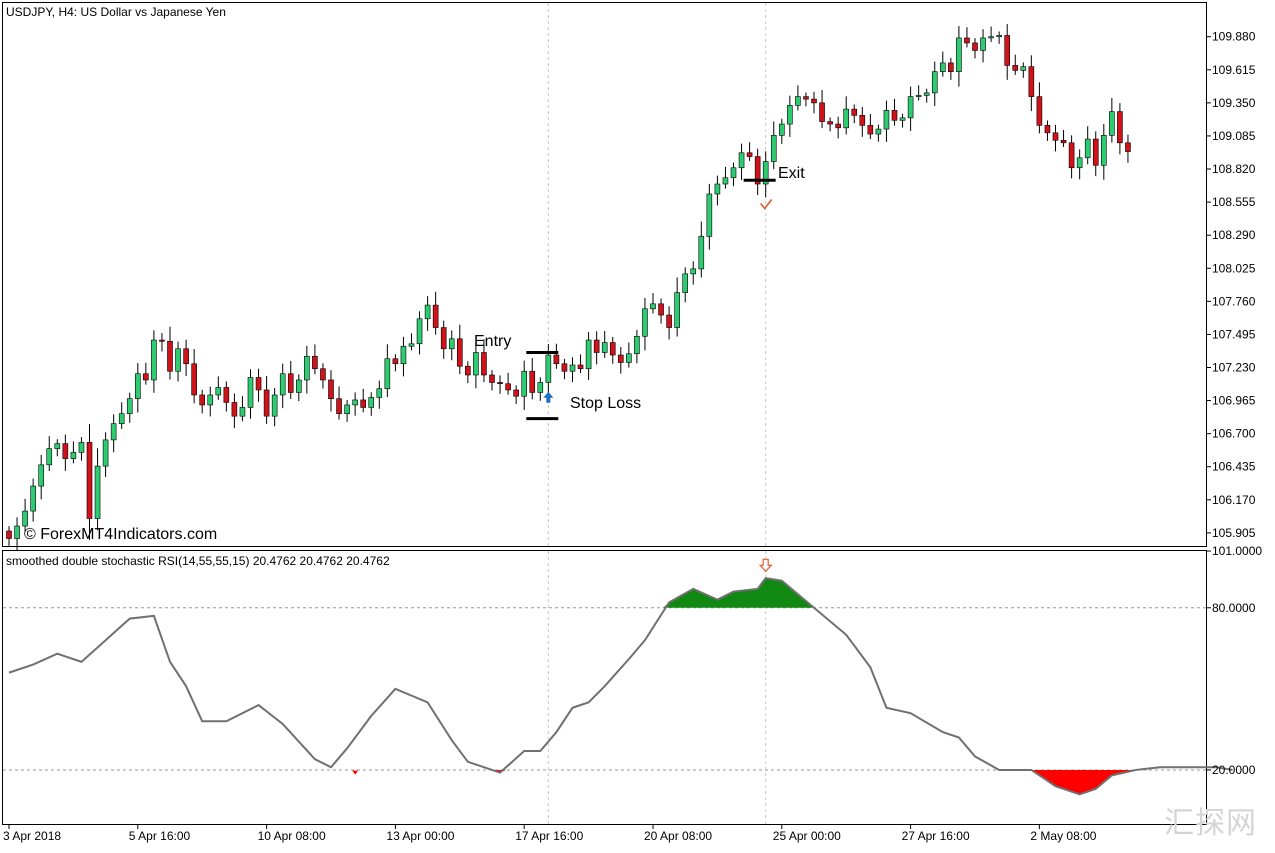 This screenshot has width=1275, height=853. Describe the element at coordinates (1234, 268) in the screenshot. I see `price-tick-label-7: 108.025` at that location.